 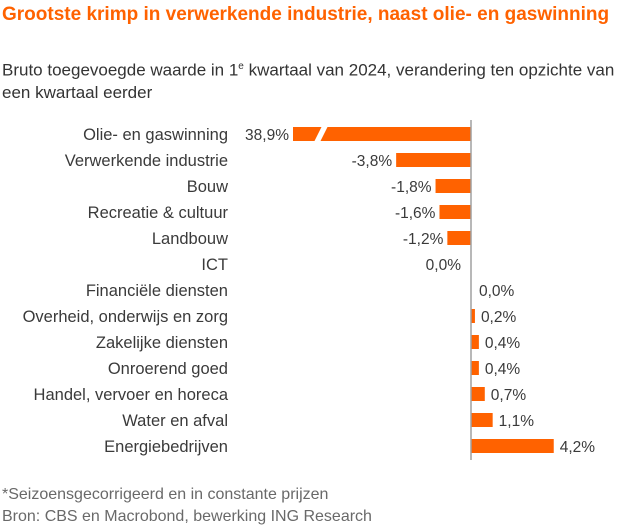 I want to click on value-label: 0,2%, so click(x=499, y=317).